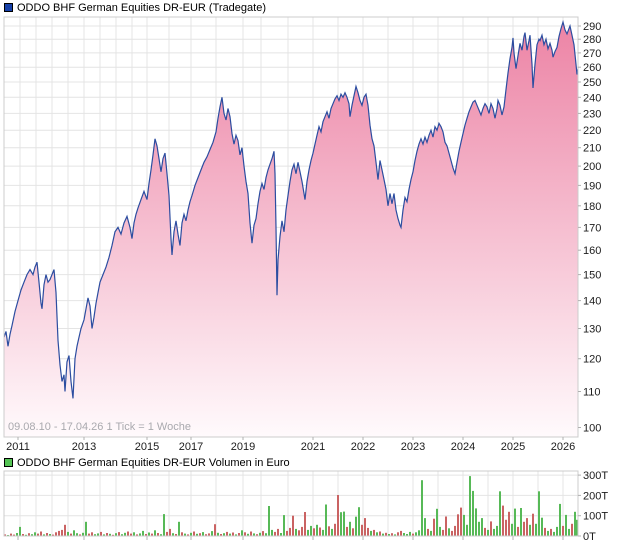 This screenshot has width=620, height=546. What do you see at coordinates (592, 114) in the screenshot?
I see `price-y-tick-label: 230` at bounding box center [592, 114].